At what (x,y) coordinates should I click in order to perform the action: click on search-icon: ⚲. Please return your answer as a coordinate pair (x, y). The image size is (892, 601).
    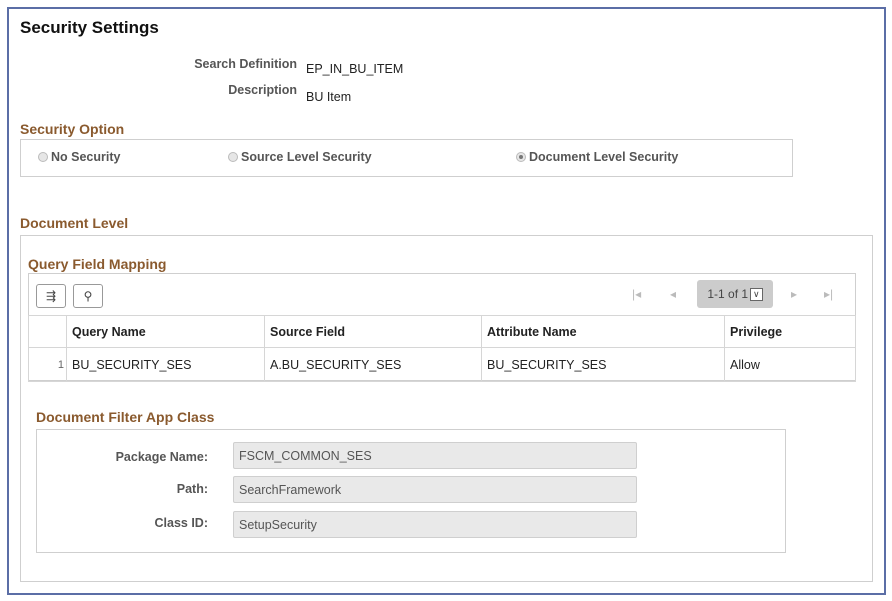
    Looking at the image, I should click on (88, 296).